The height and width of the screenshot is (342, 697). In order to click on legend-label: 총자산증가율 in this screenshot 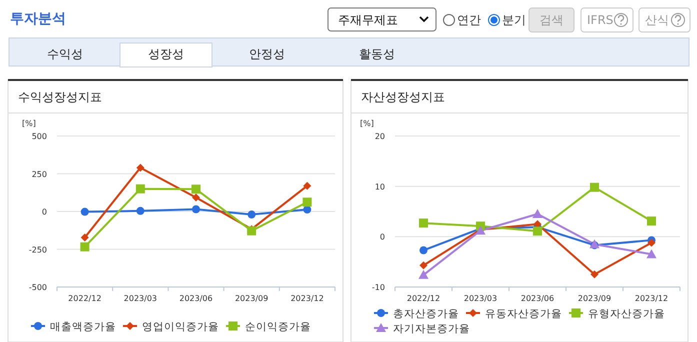, I will do `click(426, 314)`.